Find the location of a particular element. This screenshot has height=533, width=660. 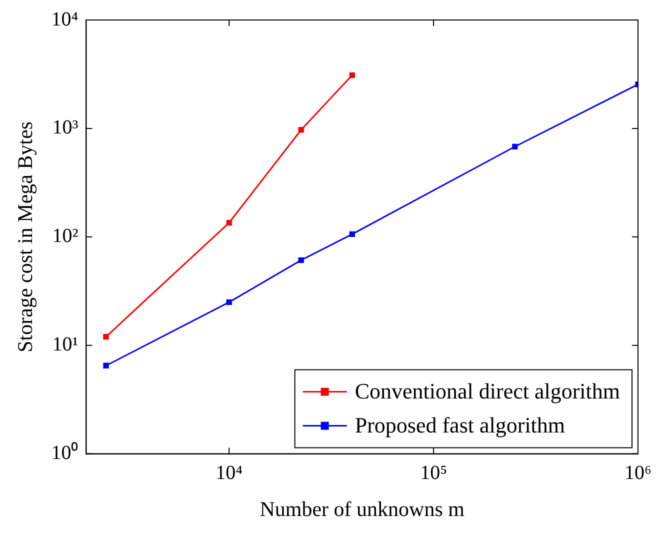

y-tick-label: 10³ is located at coordinates (65, 127).